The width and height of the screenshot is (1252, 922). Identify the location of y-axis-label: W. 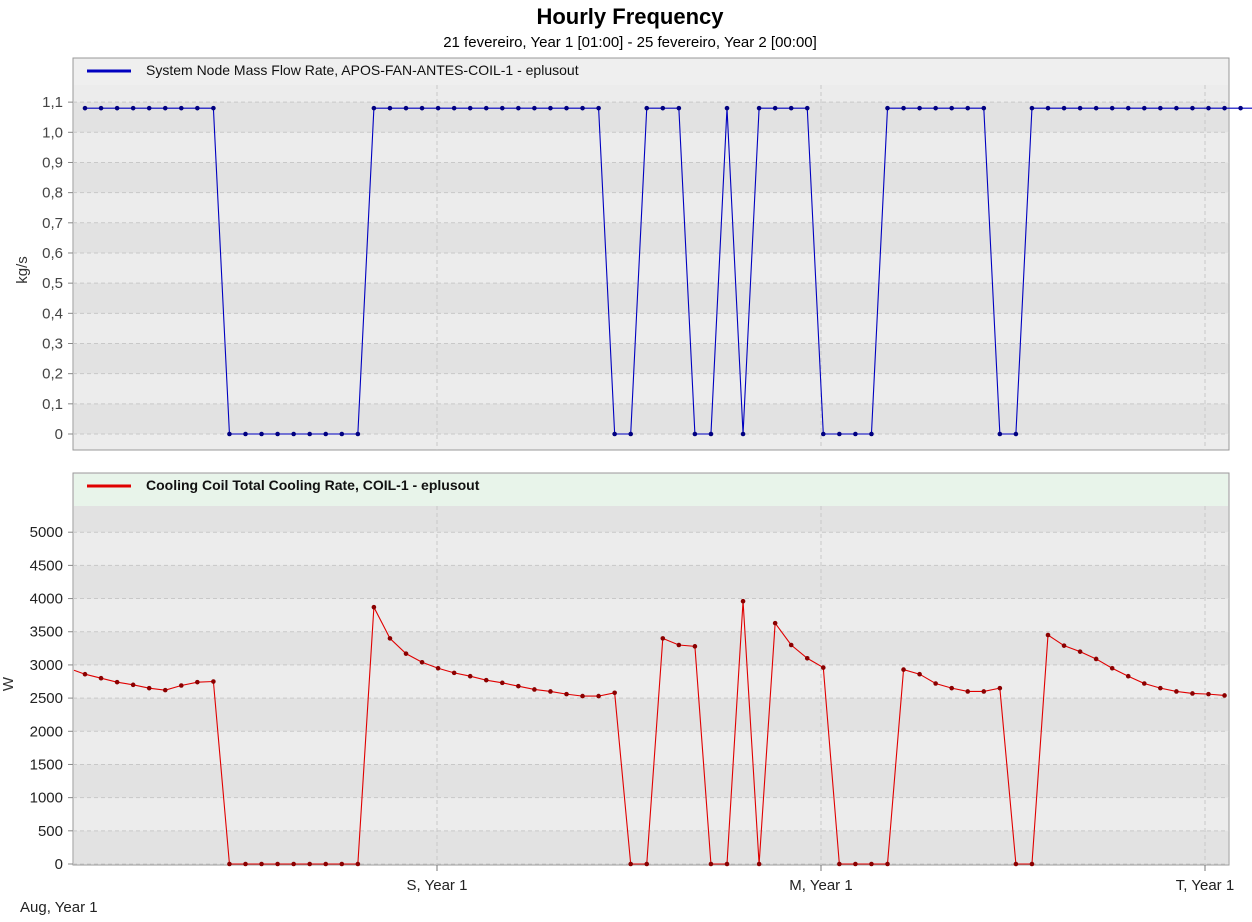
(8, 683).